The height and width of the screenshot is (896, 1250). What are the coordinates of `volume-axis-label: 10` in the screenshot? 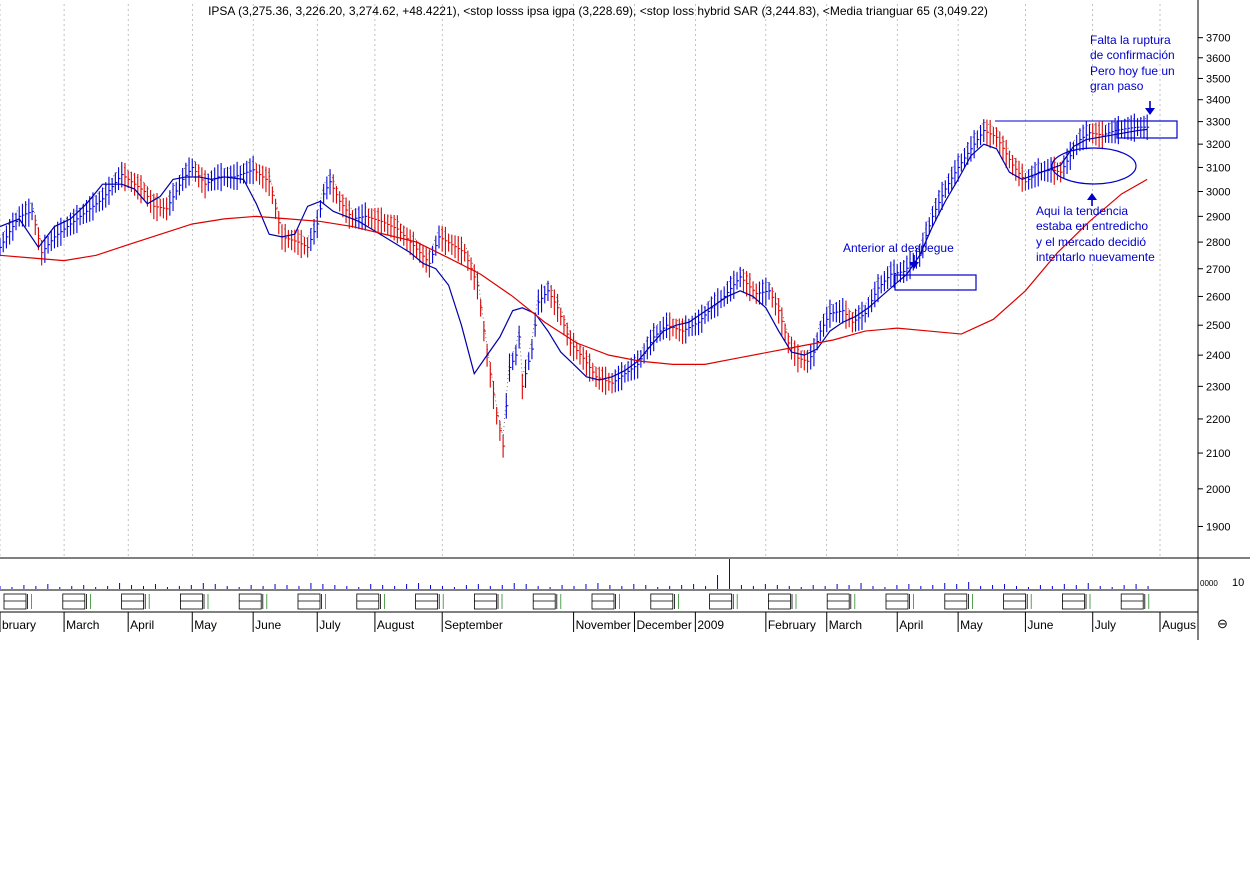 It's located at (1238, 583).